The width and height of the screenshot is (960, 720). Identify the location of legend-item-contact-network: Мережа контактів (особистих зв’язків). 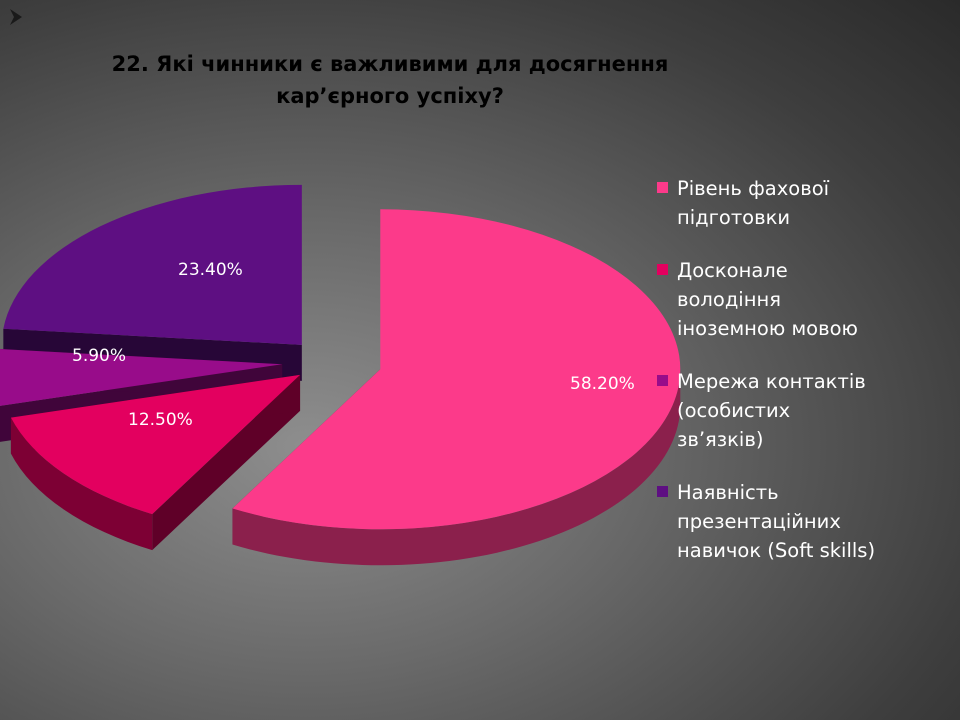
(807, 410).